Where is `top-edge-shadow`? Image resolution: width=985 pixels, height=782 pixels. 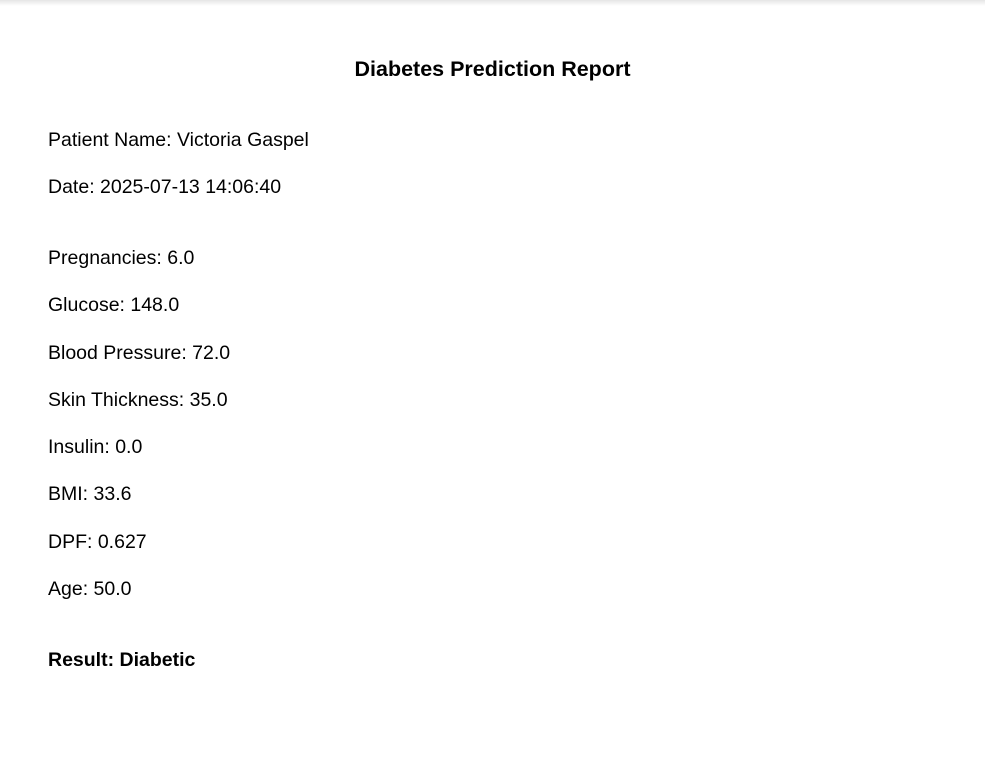 top-edge-shadow is located at coordinates (492, 3).